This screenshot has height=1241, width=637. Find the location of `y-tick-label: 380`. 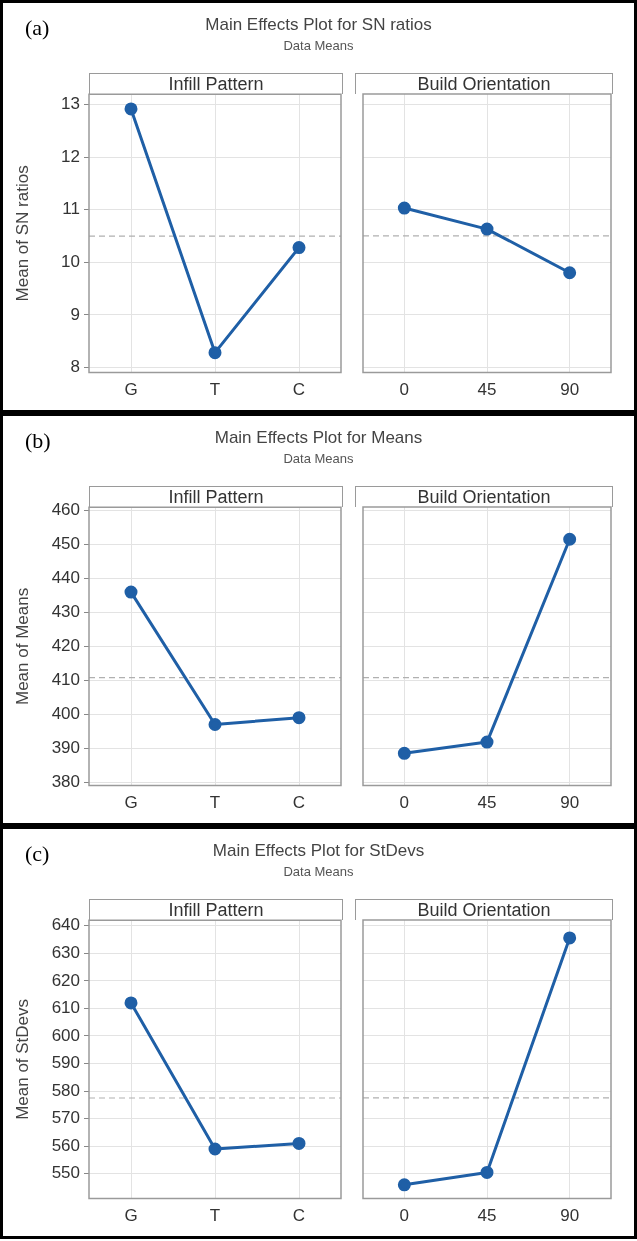

y-tick-label: 380 is located at coordinates (65, 781).